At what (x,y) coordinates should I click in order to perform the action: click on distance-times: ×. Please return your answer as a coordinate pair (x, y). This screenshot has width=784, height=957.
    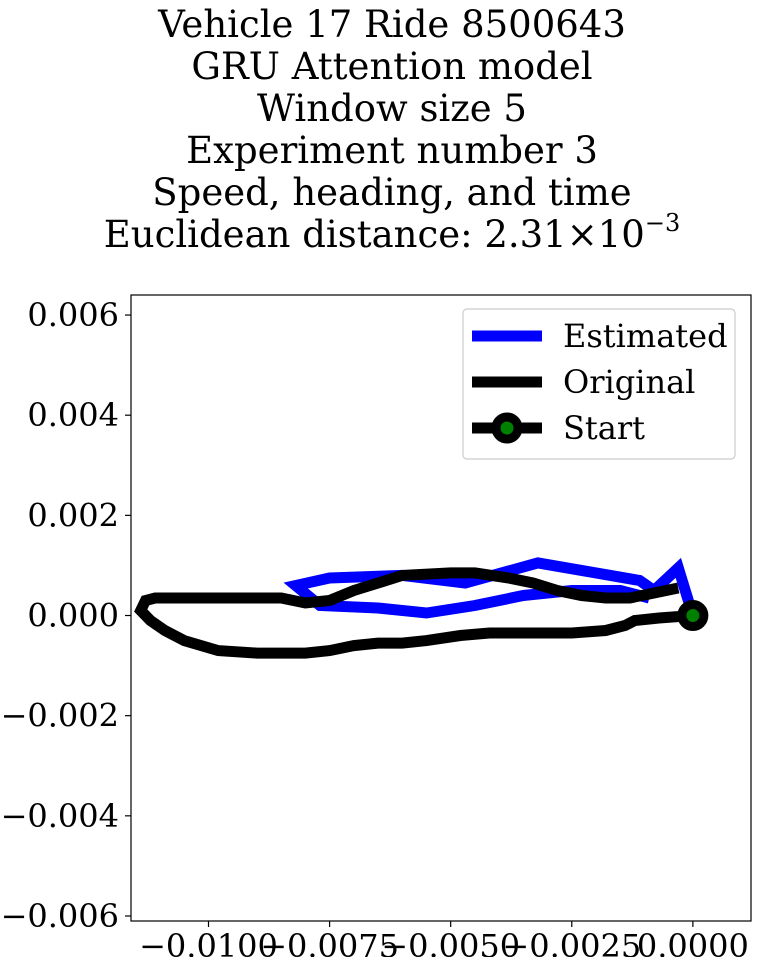
    Looking at the image, I should click on (582, 234).